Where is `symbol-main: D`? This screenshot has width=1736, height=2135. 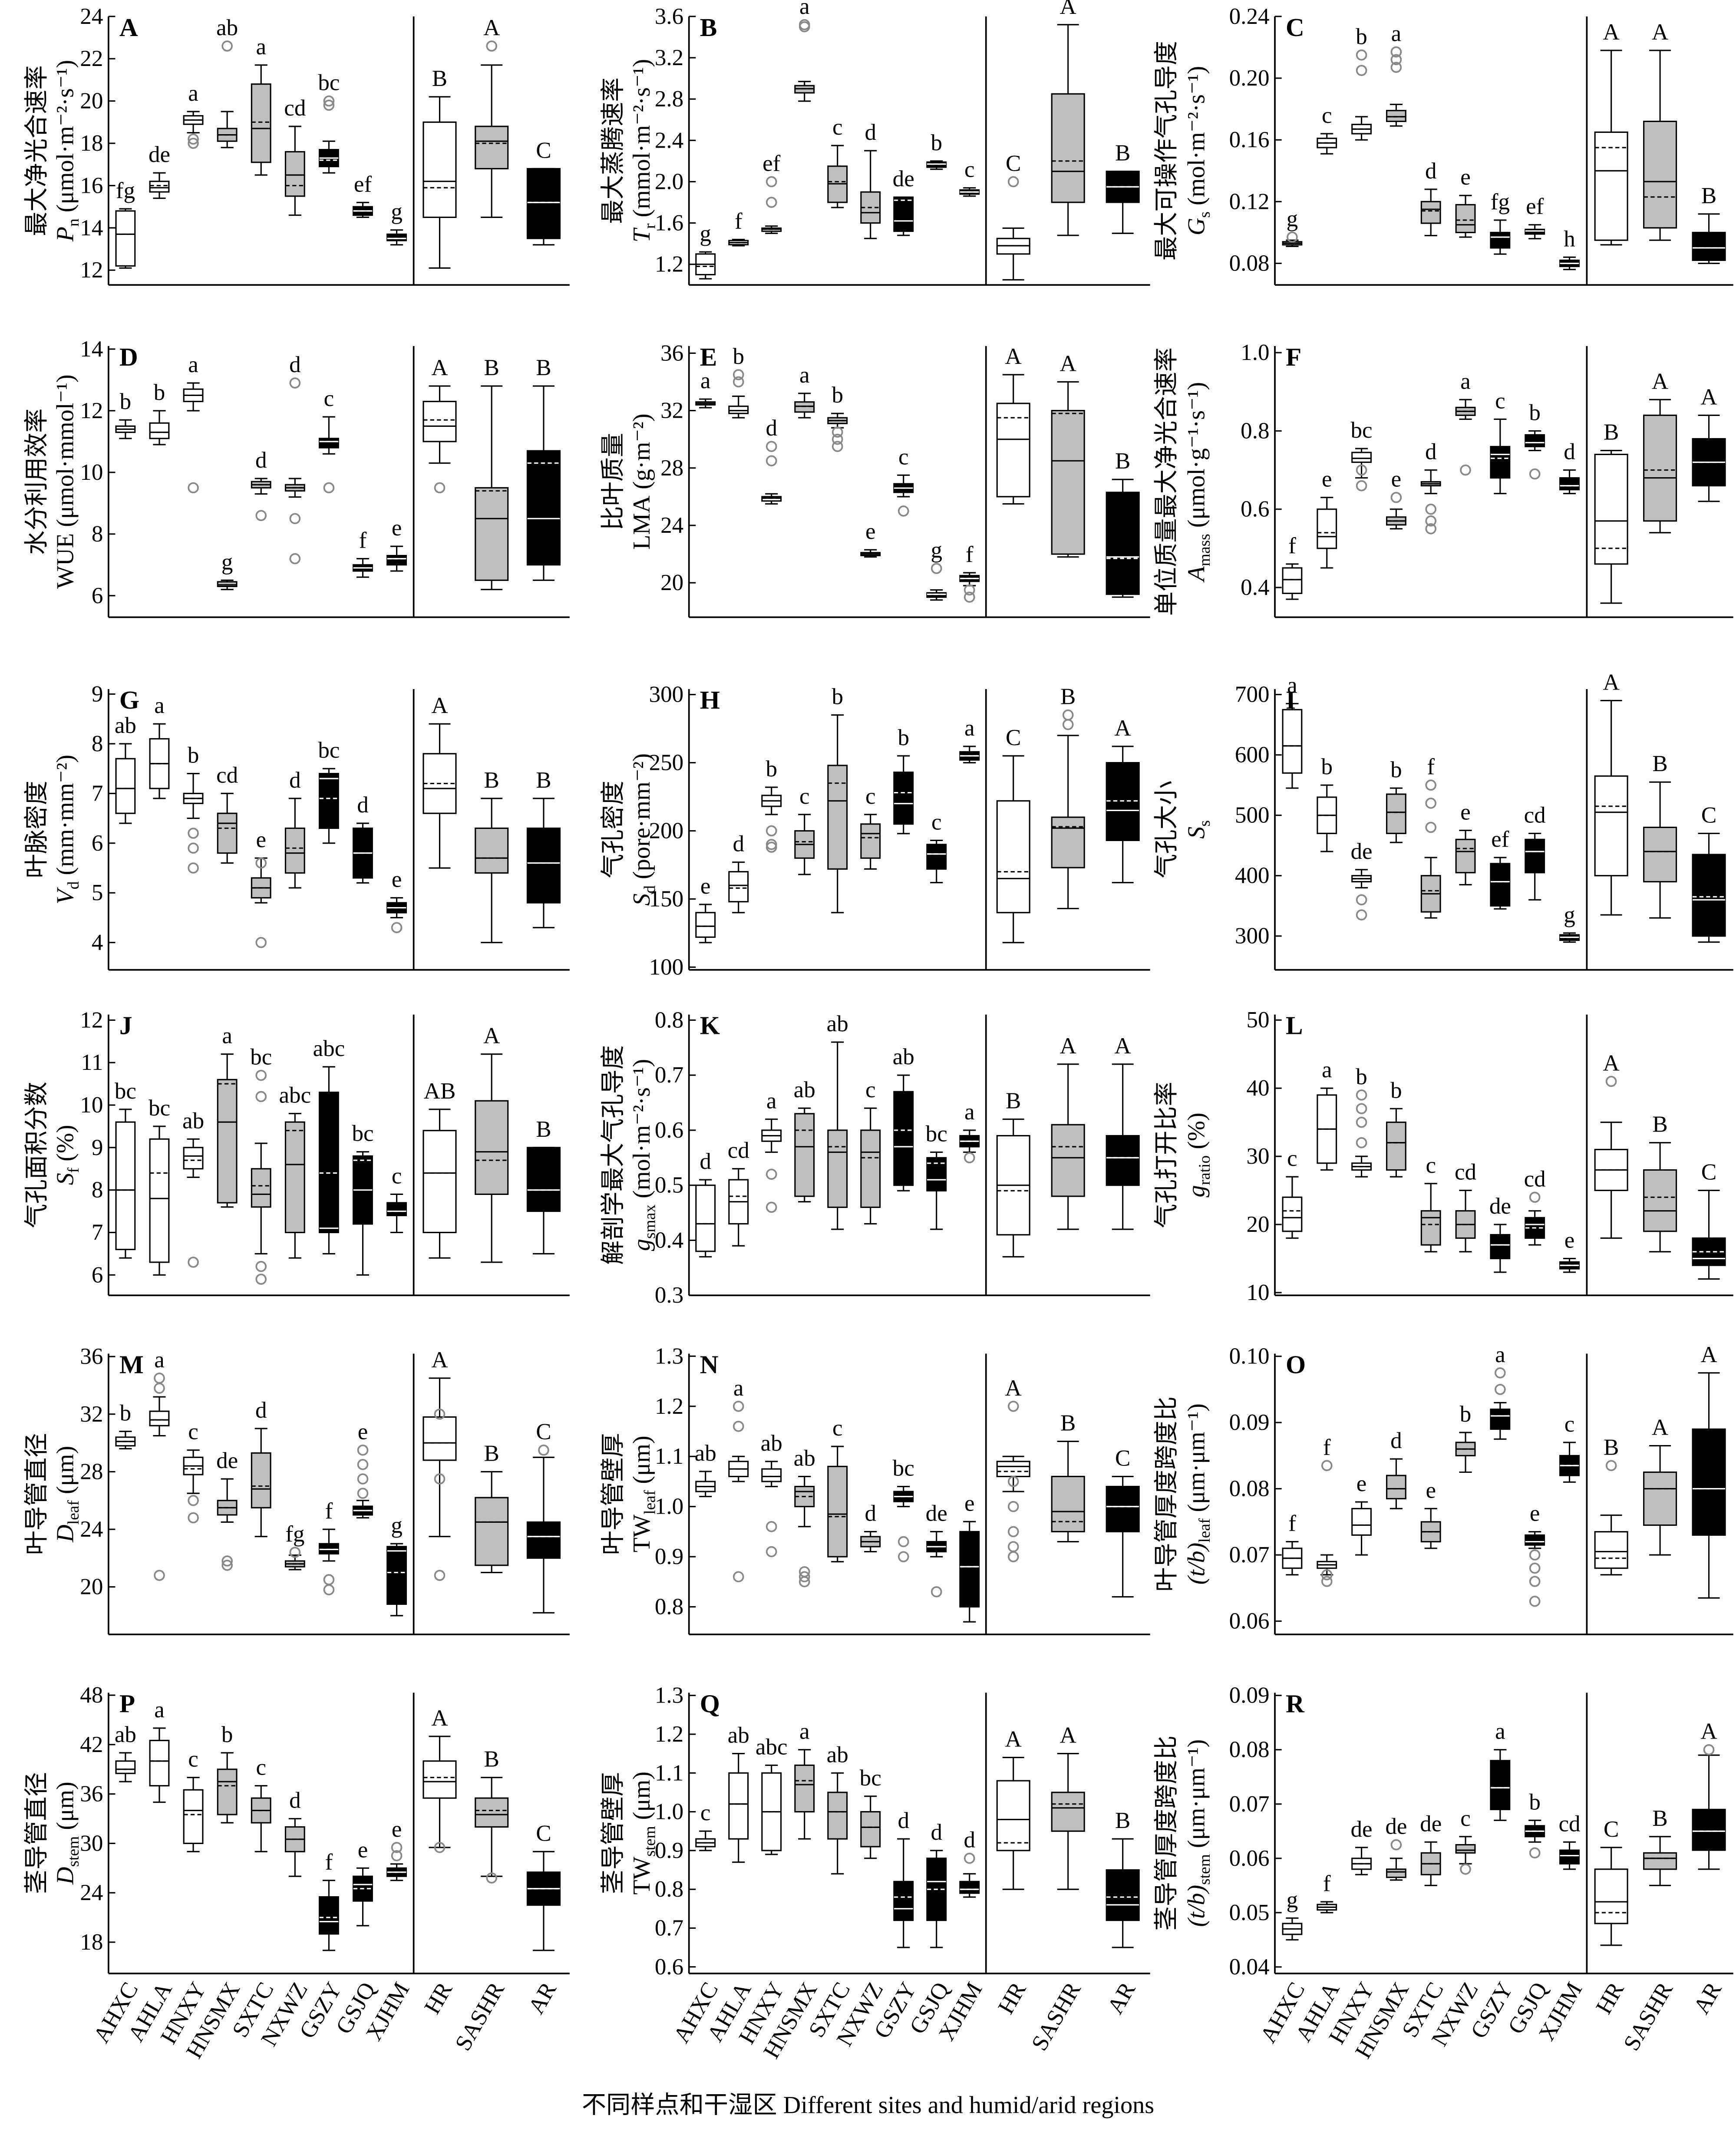
symbol-main: D is located at coordinates (65, 1534).